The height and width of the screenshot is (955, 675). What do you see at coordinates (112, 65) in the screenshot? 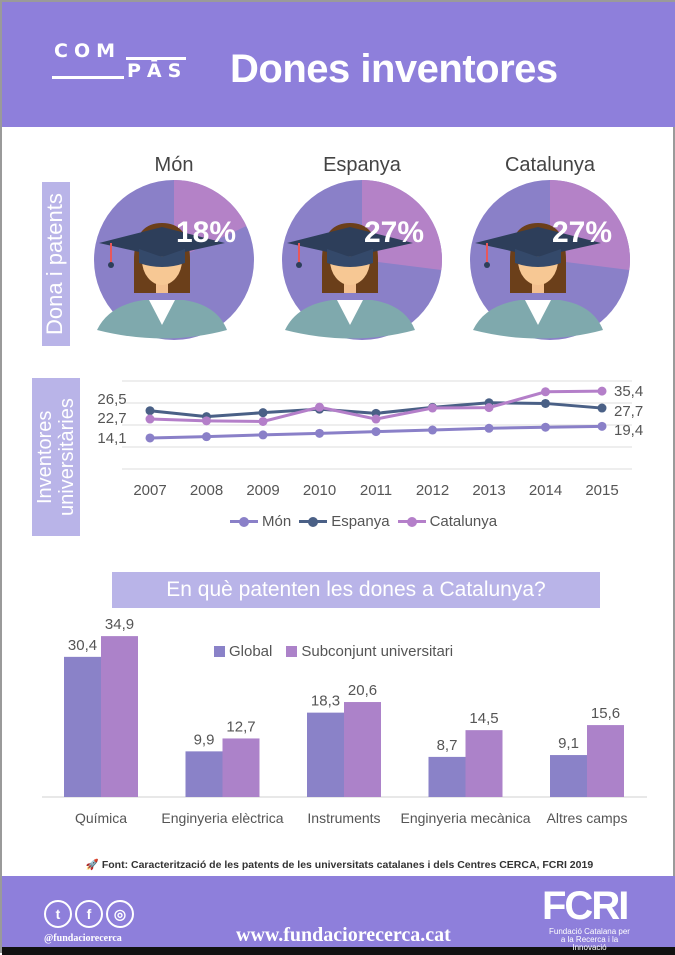
I see `compas-logo: COM PĀS` at bounding box center [112, 65].